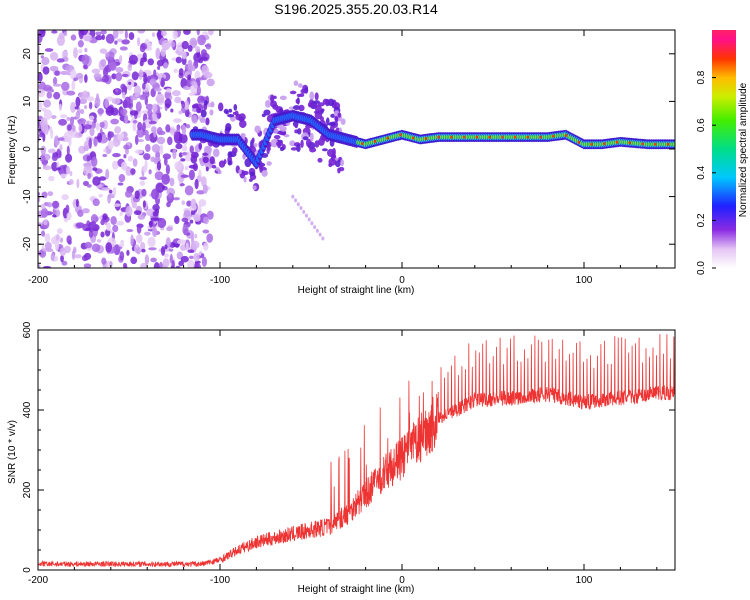 This screenshot has width=750, height=600. Describe the element at coordinates (38, 580) in the screenshot. I see `snr-x-tick-label: -200` at that location.